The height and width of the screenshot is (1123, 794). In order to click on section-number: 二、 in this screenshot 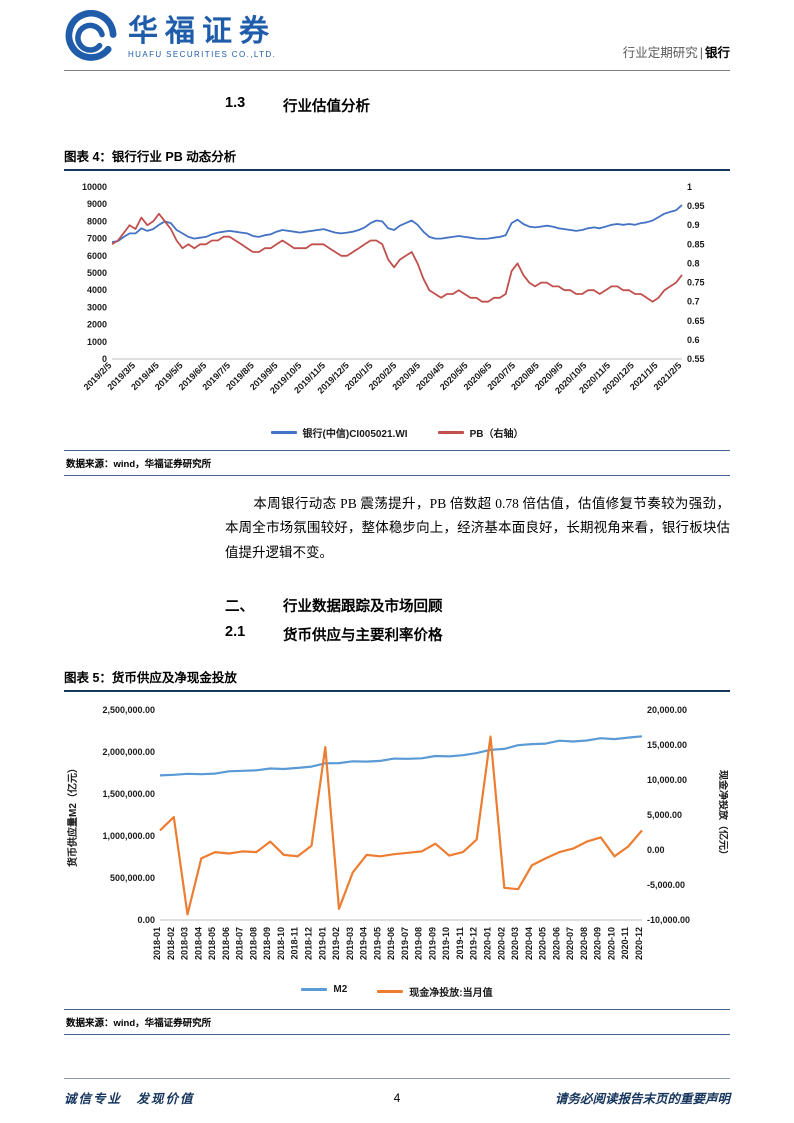, I will do `click(239, 606)`.